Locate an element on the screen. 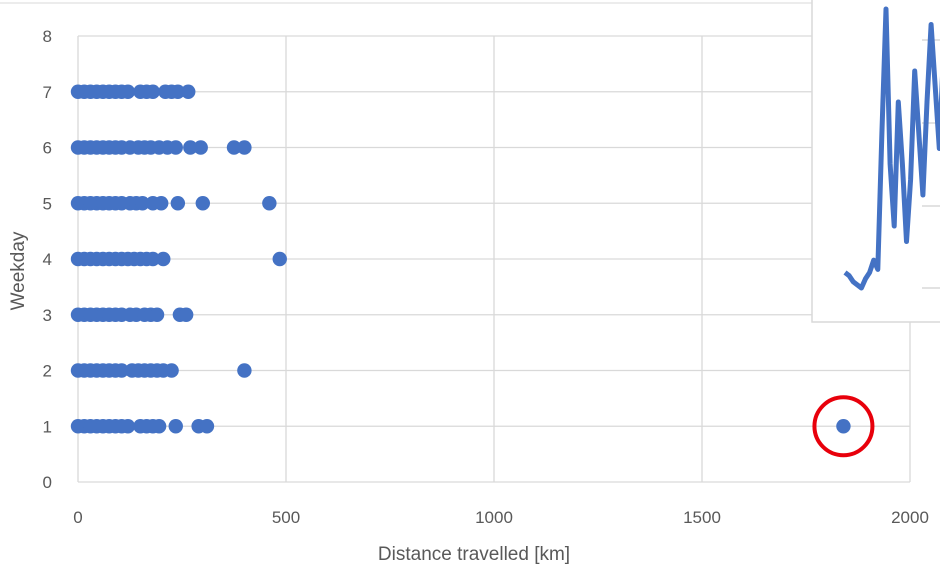 This screenshot has width=940, height=569. y-tick-label: 4 is located at coordinates (47, 259).